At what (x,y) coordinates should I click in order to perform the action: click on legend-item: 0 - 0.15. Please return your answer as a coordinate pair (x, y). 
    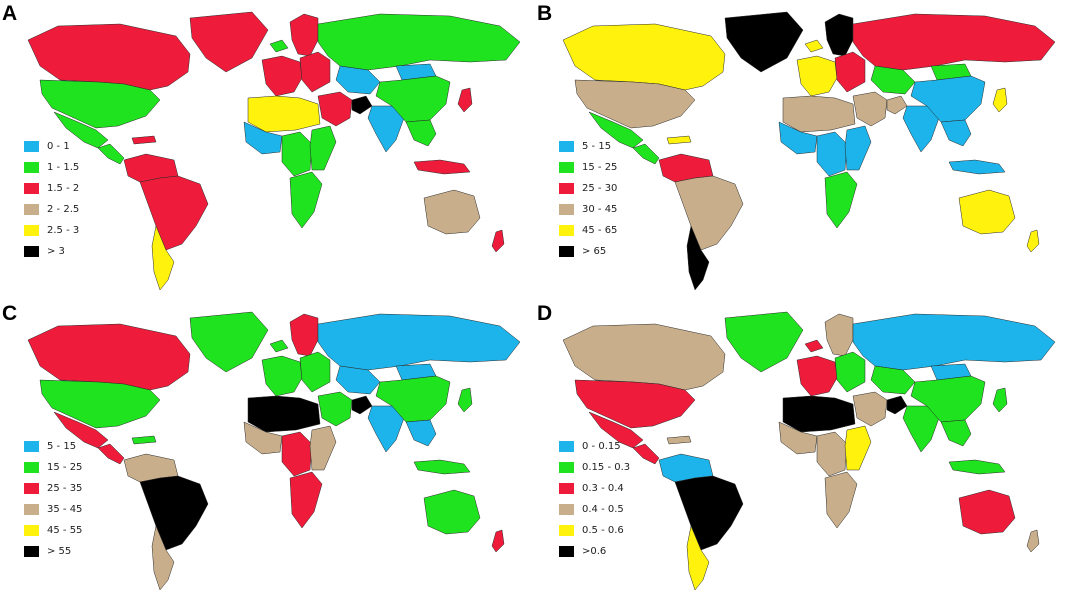
    Looking at the image, I should click on (594, 446).